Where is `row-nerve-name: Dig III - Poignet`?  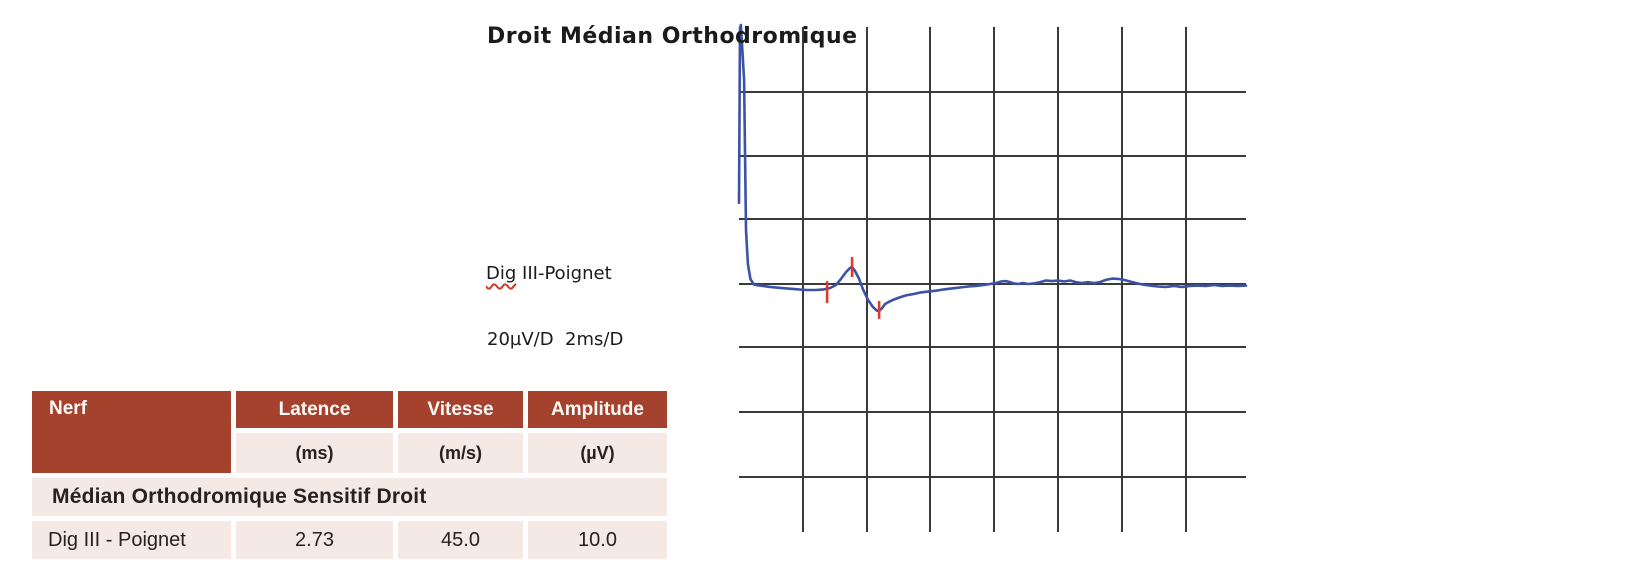
row-nerve-name: Dig III - Poignet is located at coordinates (131, 540).